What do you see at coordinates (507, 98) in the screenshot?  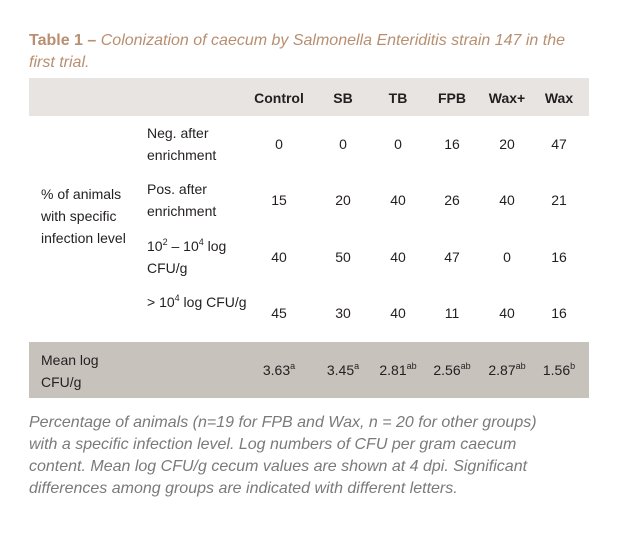 I see `column-header-wax-plus: Wax+` at bounding box center [507, 98].